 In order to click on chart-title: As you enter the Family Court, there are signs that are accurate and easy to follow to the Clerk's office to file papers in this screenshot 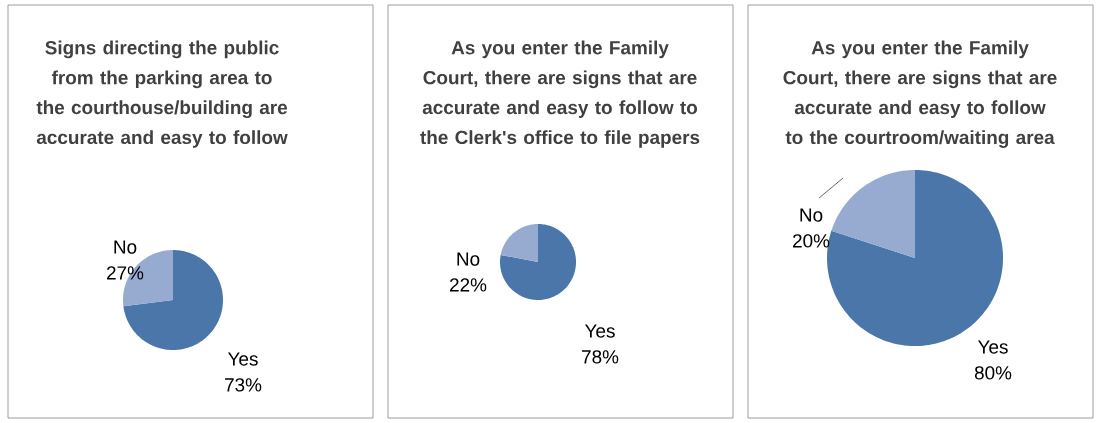, I will do `click(560, 94)`.